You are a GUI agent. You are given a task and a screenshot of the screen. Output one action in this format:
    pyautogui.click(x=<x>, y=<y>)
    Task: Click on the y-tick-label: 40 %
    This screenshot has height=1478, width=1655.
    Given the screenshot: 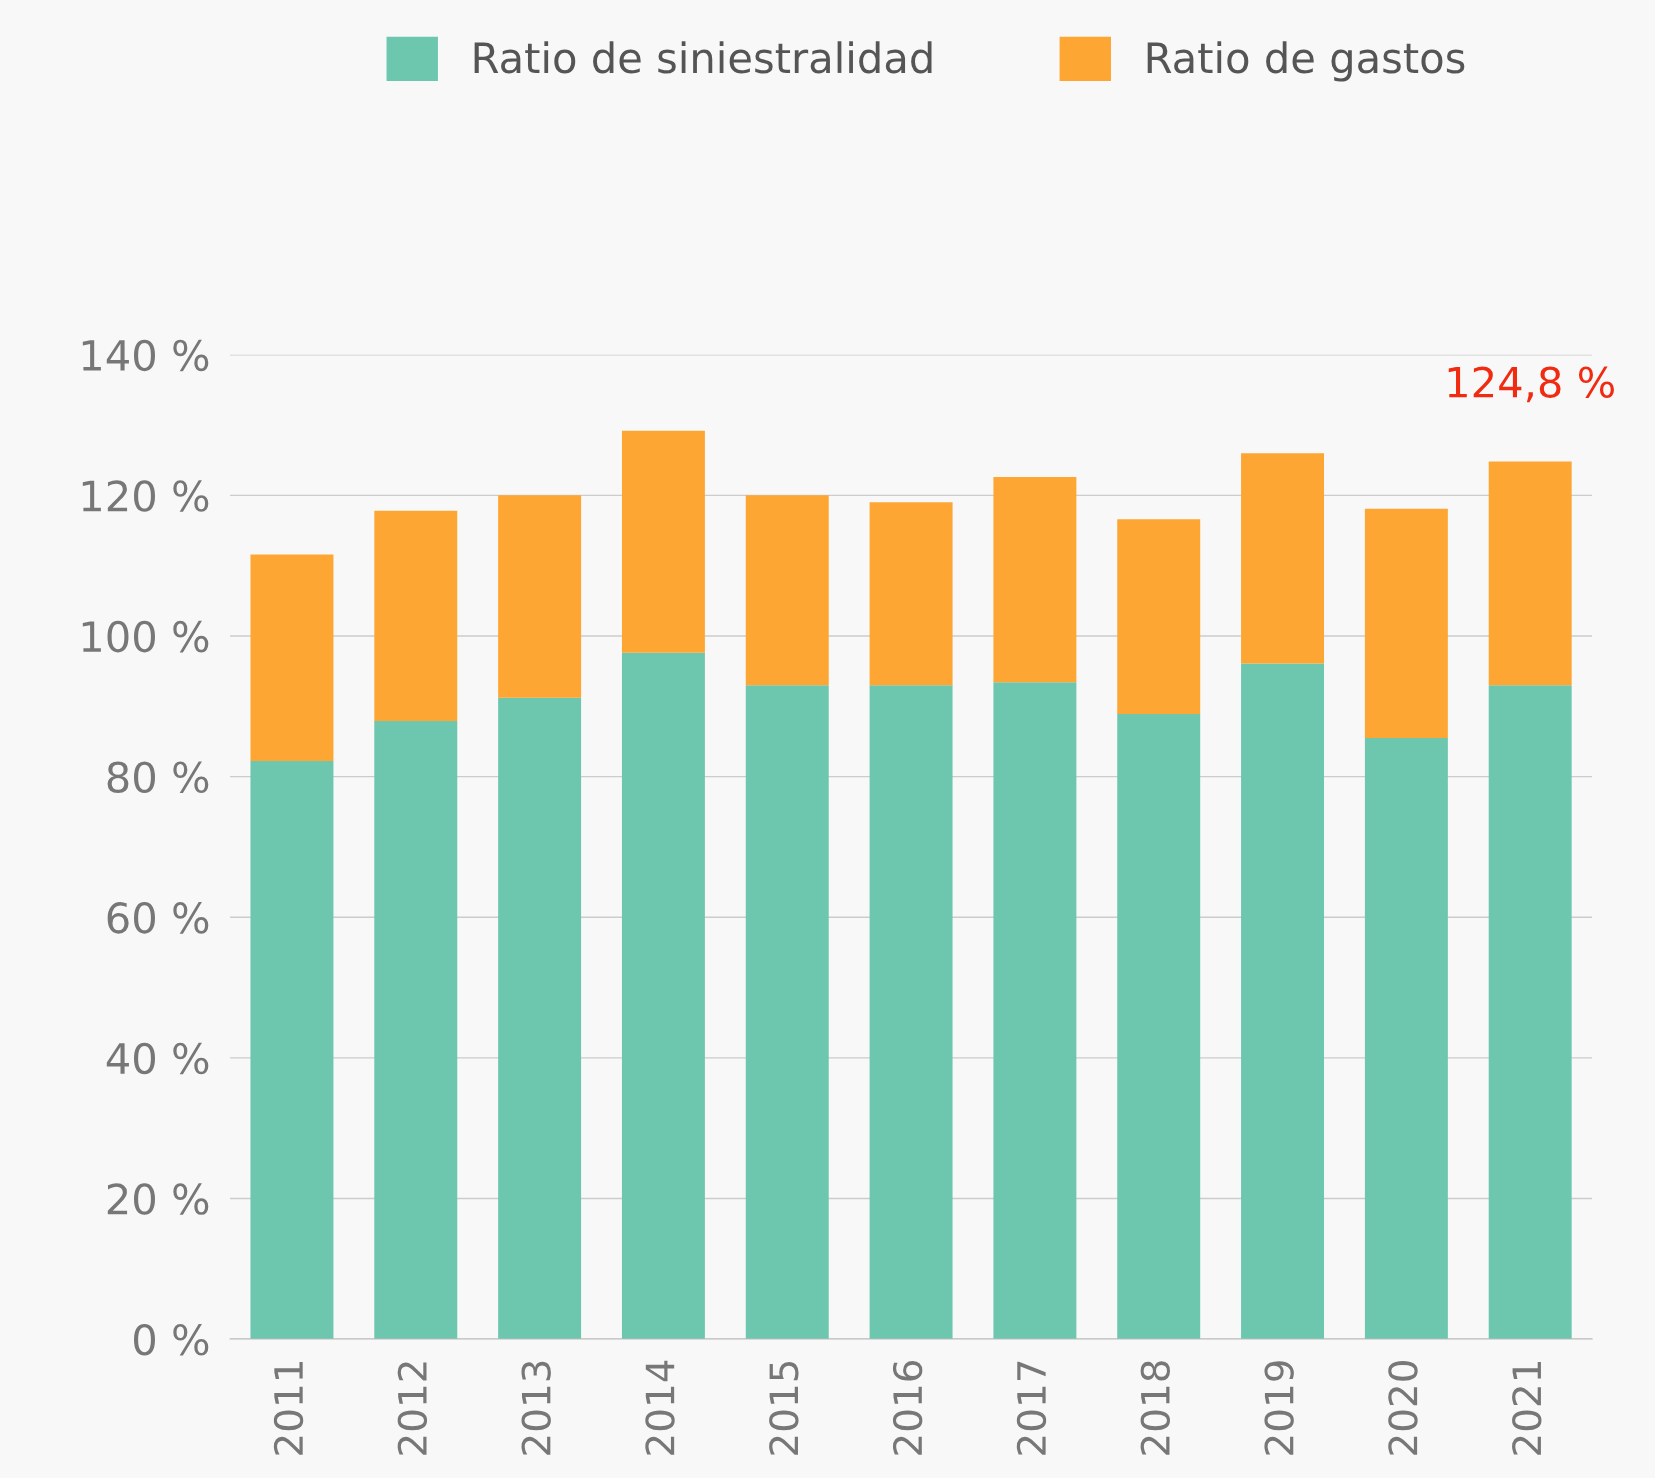 What is the action you would take?
    pyautogui.click(x=157, y=1058)
    